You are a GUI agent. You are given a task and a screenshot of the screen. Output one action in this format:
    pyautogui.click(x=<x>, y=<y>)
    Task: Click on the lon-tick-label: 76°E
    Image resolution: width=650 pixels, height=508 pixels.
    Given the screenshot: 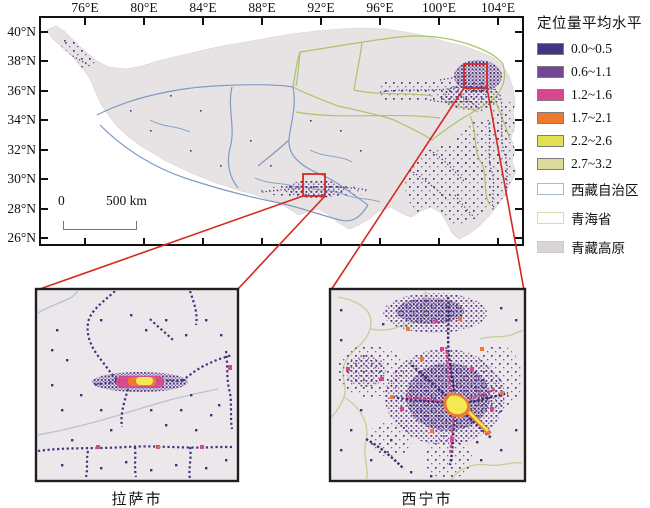 What is the action you would take?
    pyautogui.click(x=85, y=7)
    